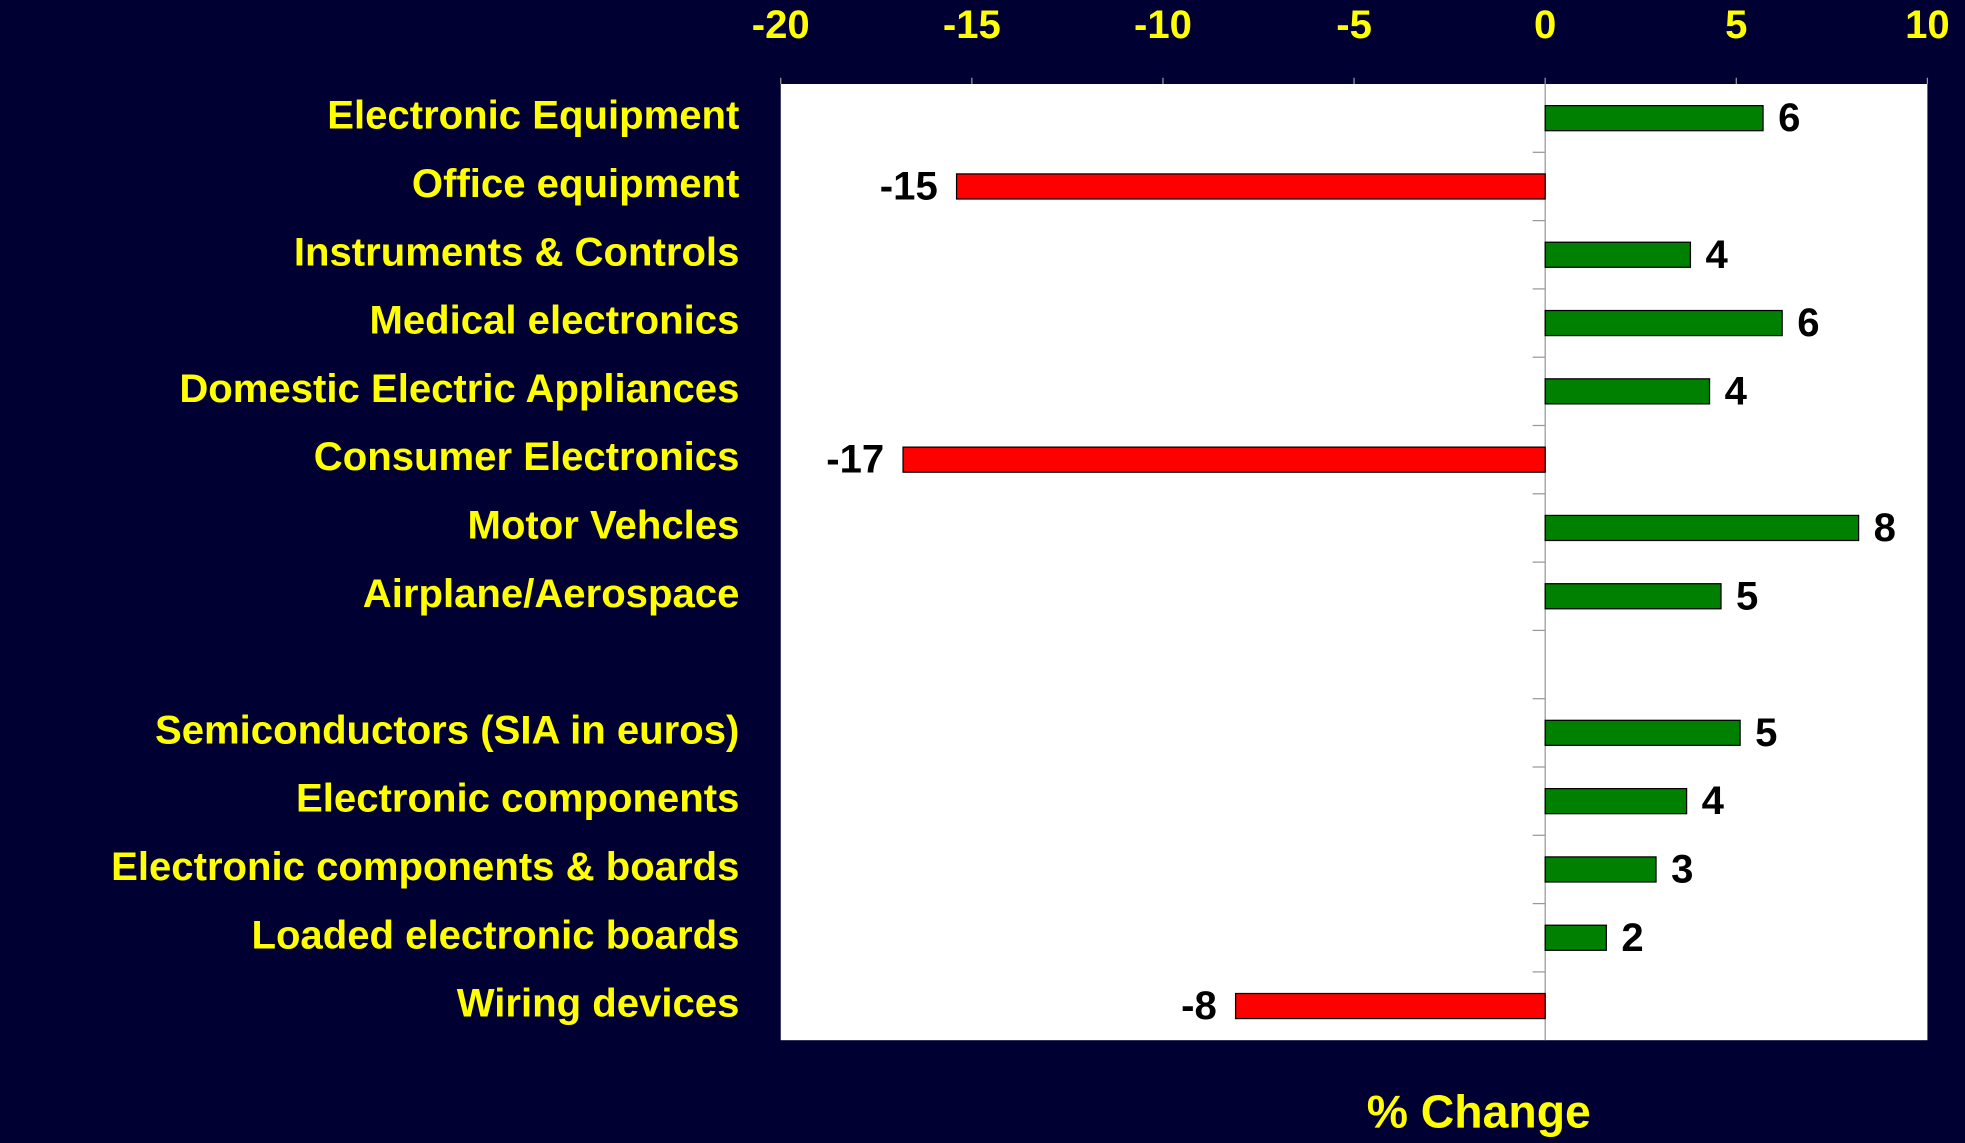  Describe the element at coordinates (527, 457) in the screenshot. I see `category-label: Consumer Electronics` at that location.